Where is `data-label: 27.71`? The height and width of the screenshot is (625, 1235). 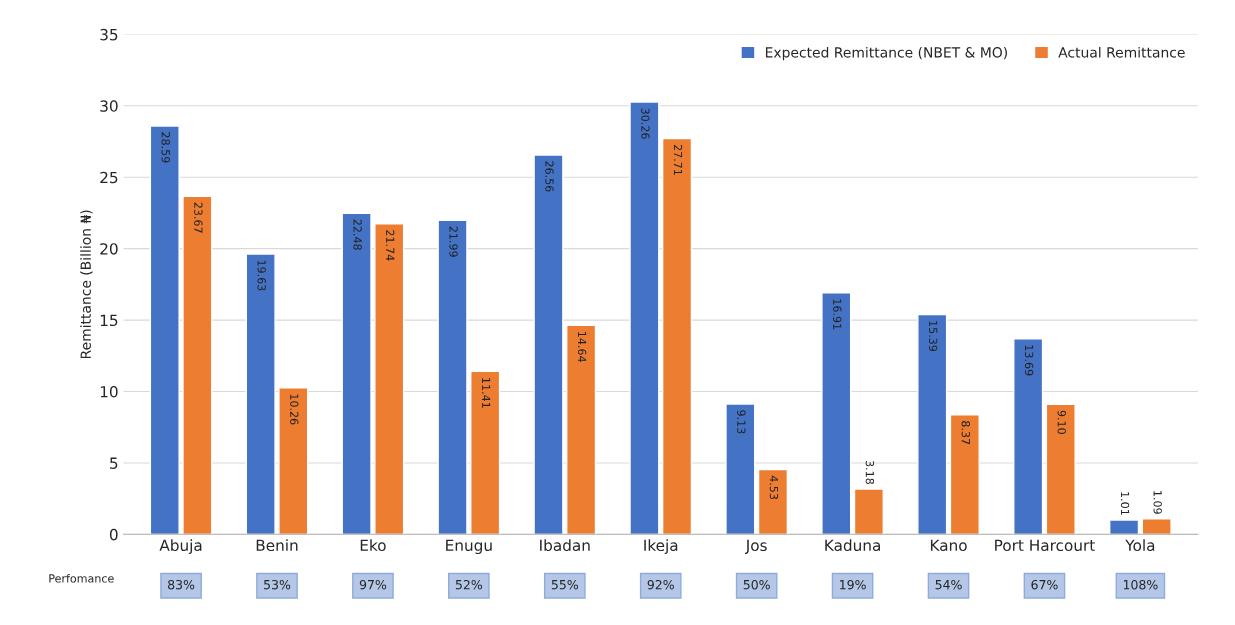 data-label: 27.71 is located at coordinates (678, 159).